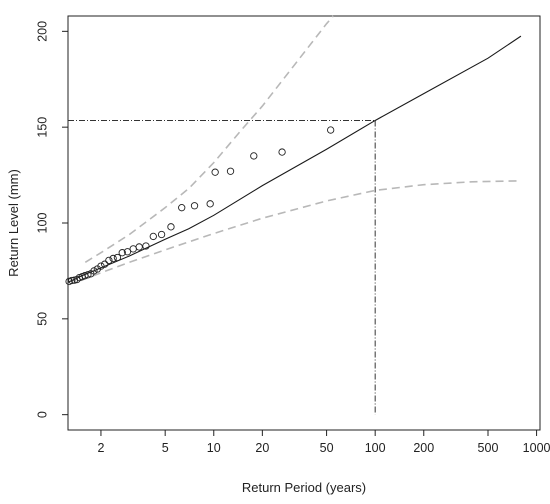 Image resolution: width=550 pixels, height=504 pixels. Describe the element at coordinates (13, 223) in the screenshot. I see `y-axis-title: Return Level (mm)` at that location.